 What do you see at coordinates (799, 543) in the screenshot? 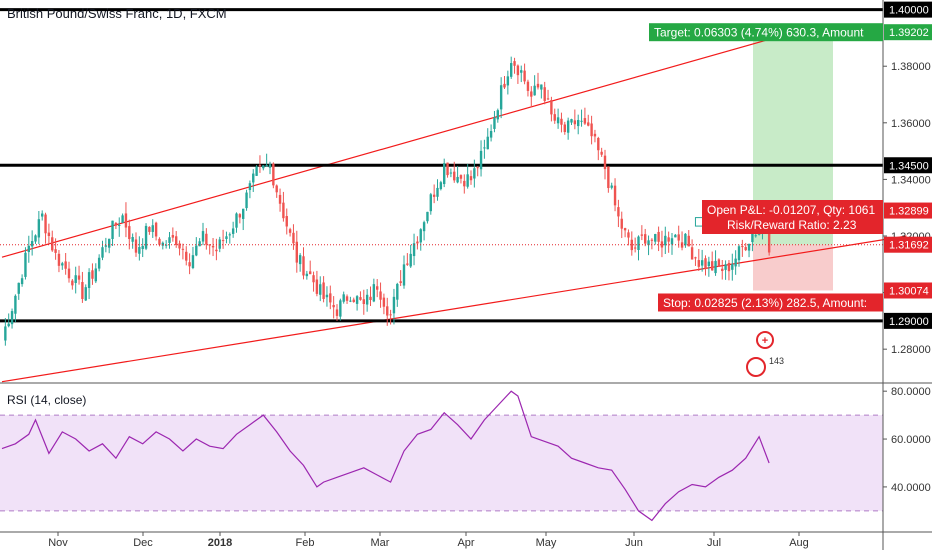
I see `time-tick-label: Aug` at bounding box center [799, 543].